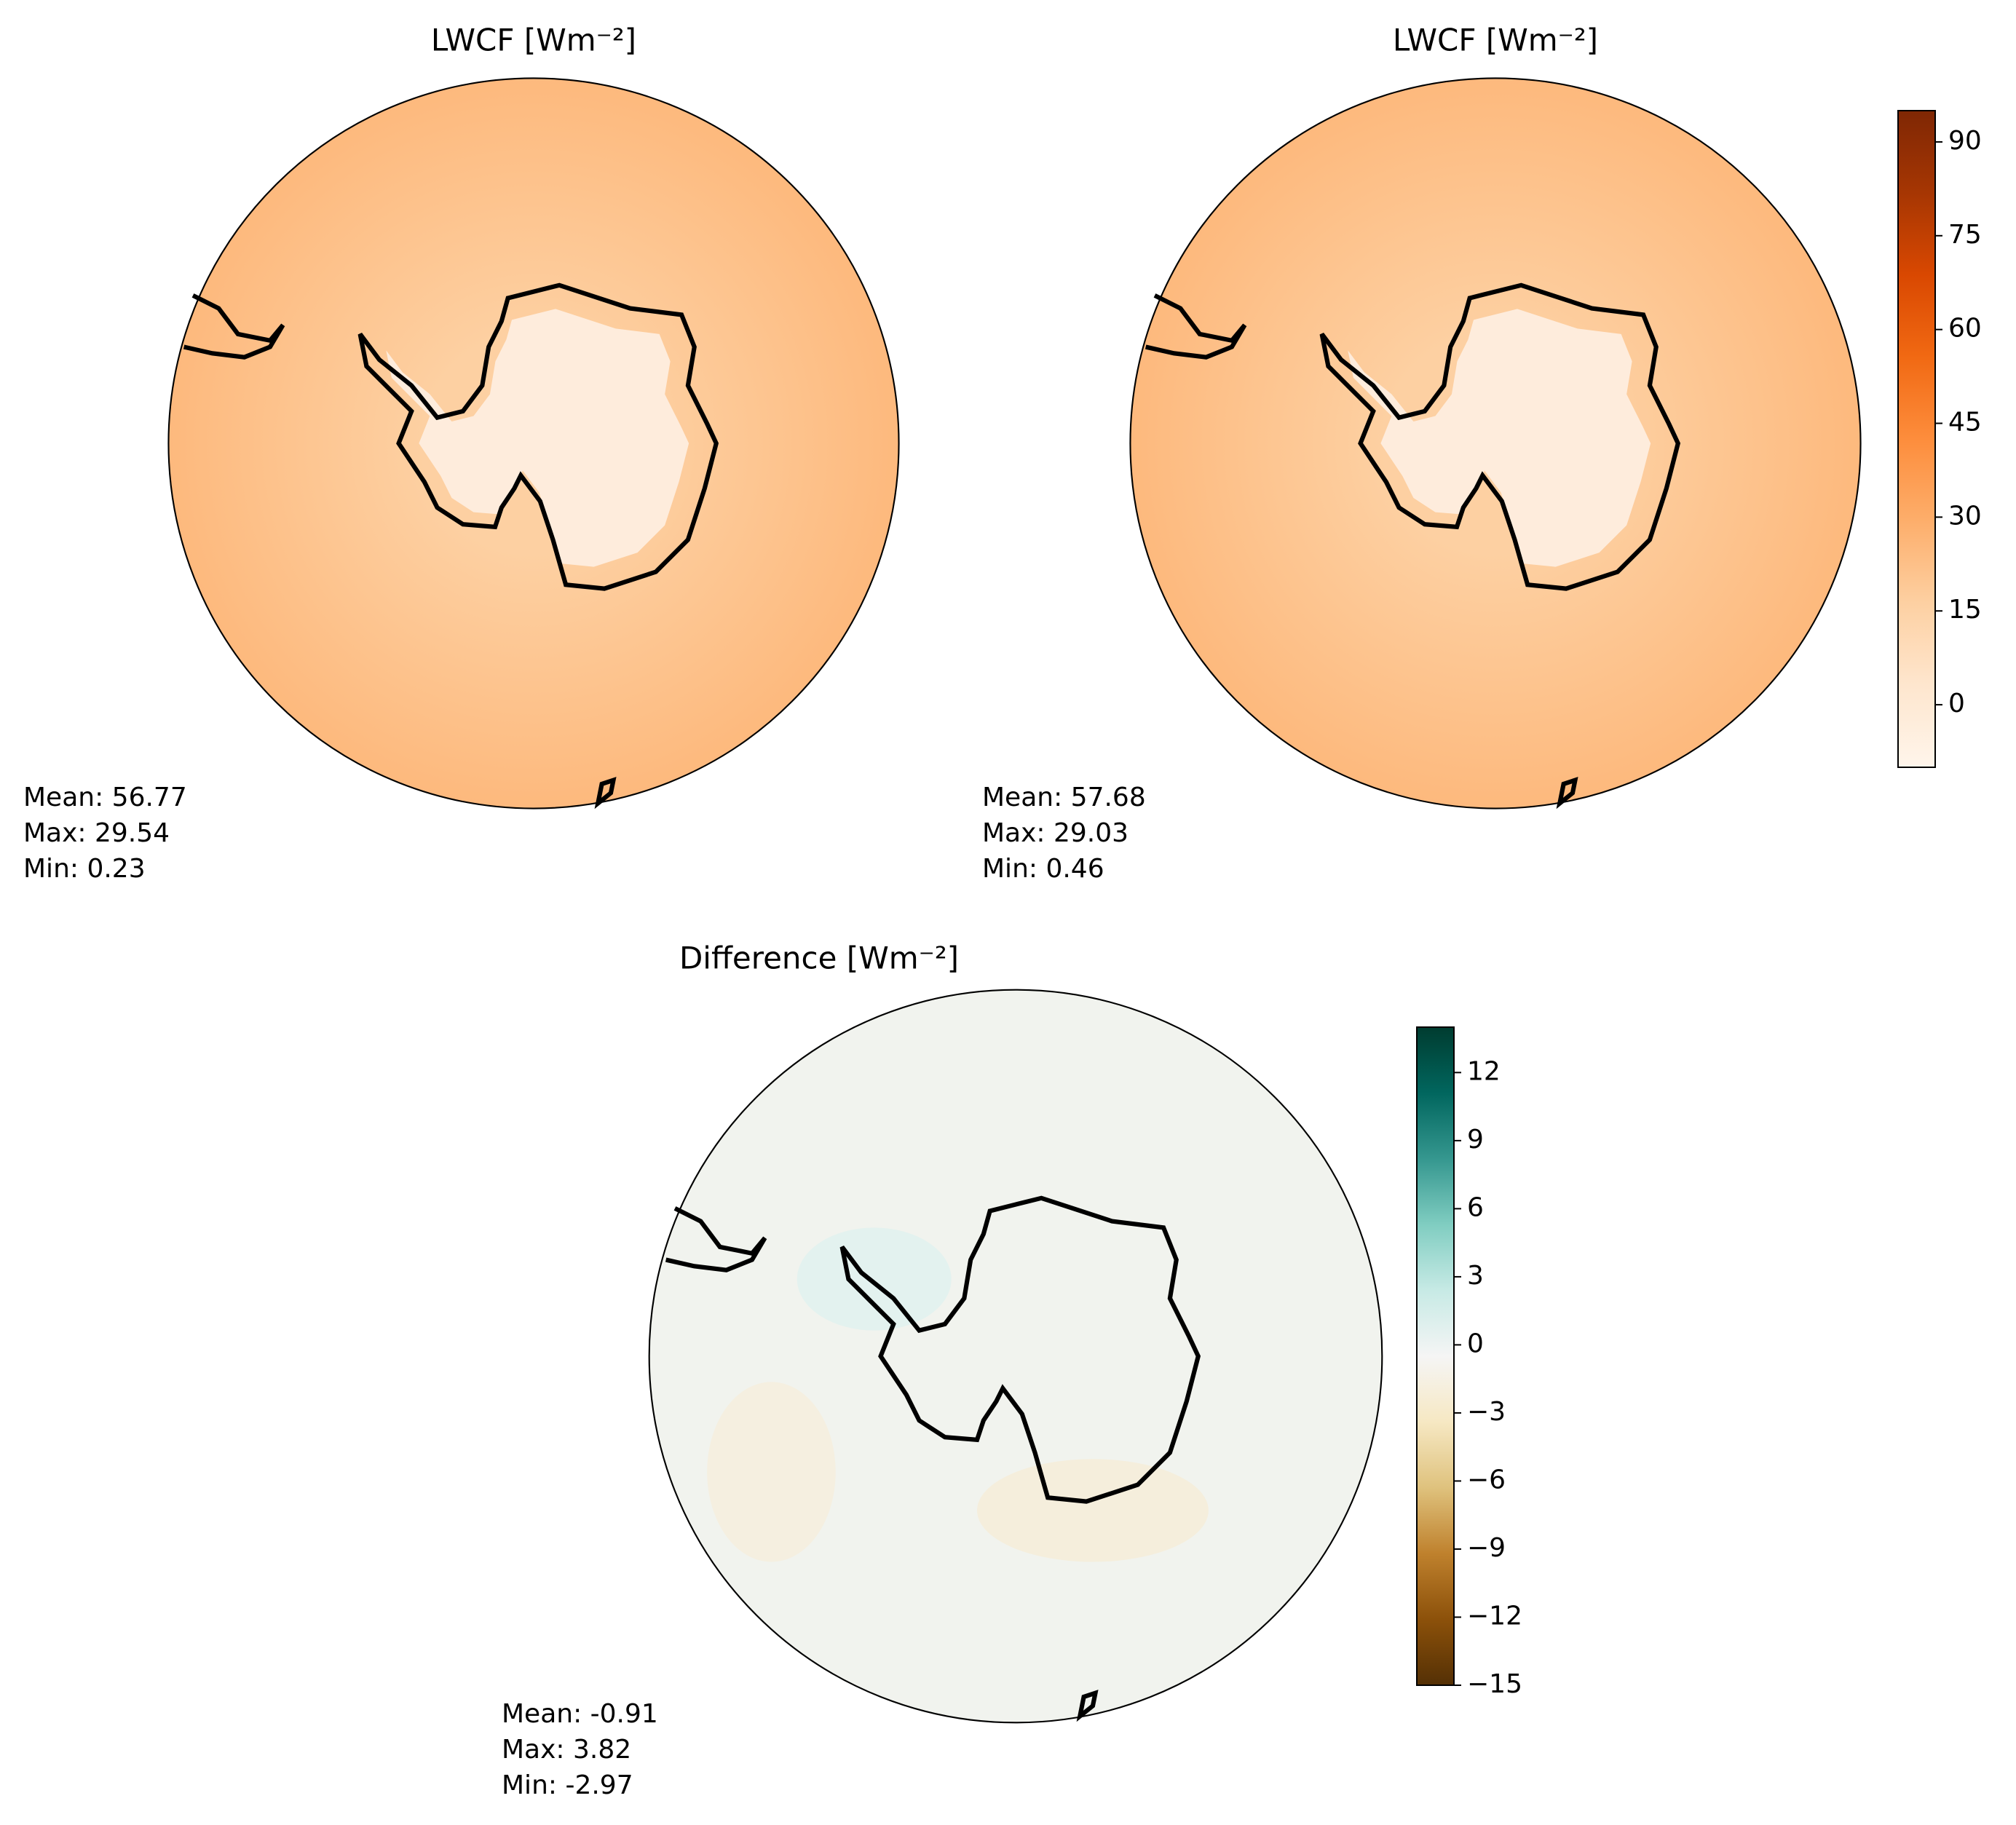  I want to click on colorbar-tick-label: −3, so click(1486, 1412).